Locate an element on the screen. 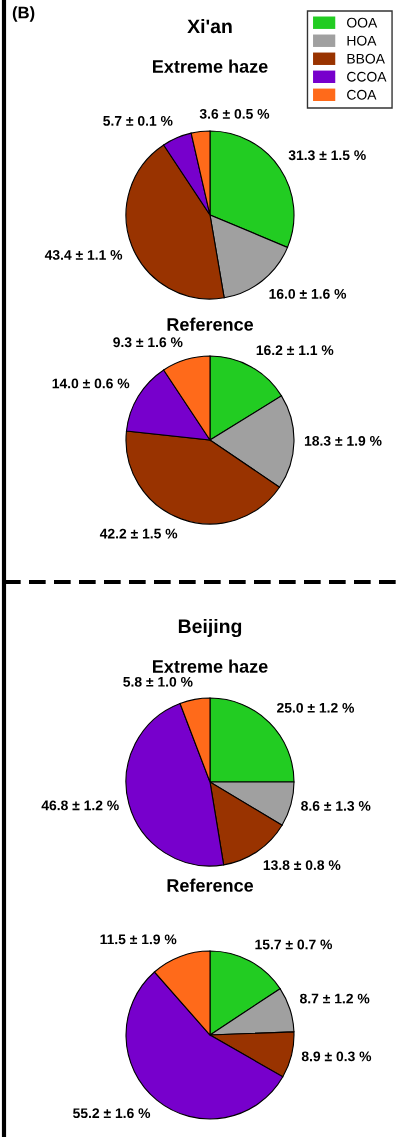 The width and height of the screenshot is (403, 1137). legend-label: HOA is located at coordinates (362, 40).